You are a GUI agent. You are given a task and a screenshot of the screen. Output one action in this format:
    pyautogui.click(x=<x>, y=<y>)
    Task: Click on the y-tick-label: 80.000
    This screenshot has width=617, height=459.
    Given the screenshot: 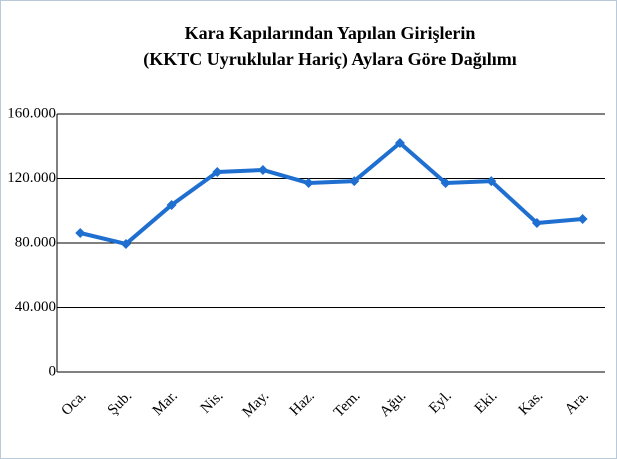 What is the action you would take?
    pyautogui.click(x=35, y=242)
    